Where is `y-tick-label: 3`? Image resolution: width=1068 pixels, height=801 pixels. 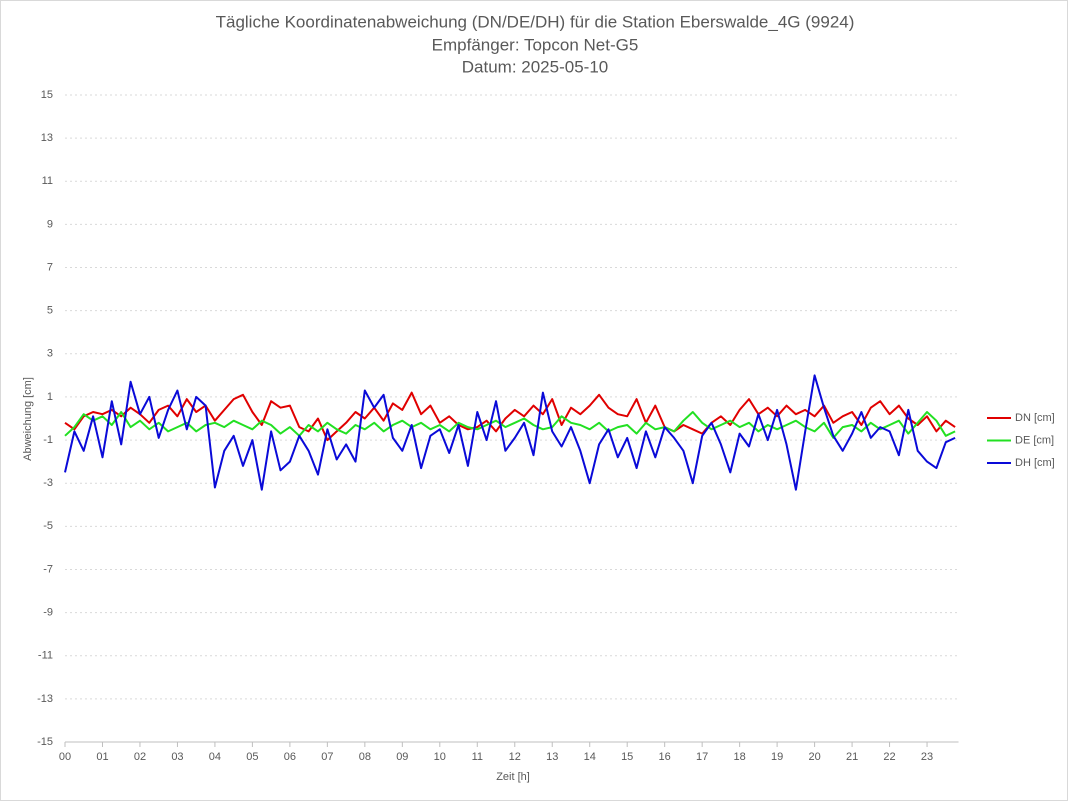
y-tick-label: 3 is located at coordinates (50, 354).